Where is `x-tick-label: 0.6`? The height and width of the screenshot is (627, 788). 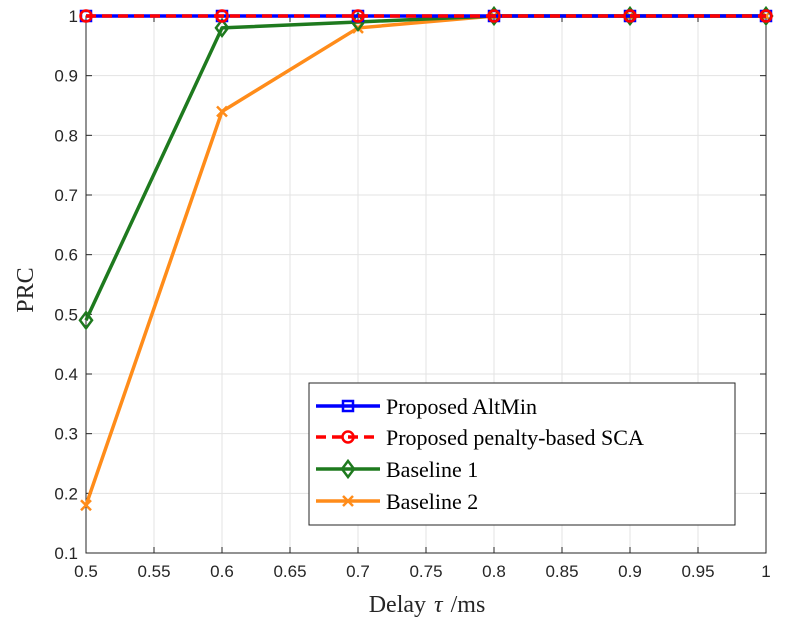
x-tick-label: 0.6 is located at coordinates (222, 571).